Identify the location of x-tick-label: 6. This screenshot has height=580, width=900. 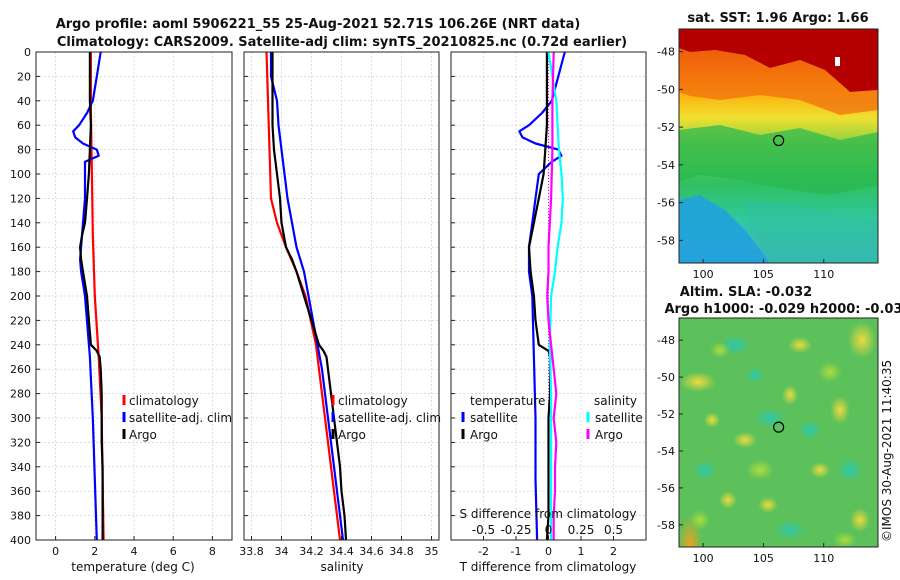
(173, 551).